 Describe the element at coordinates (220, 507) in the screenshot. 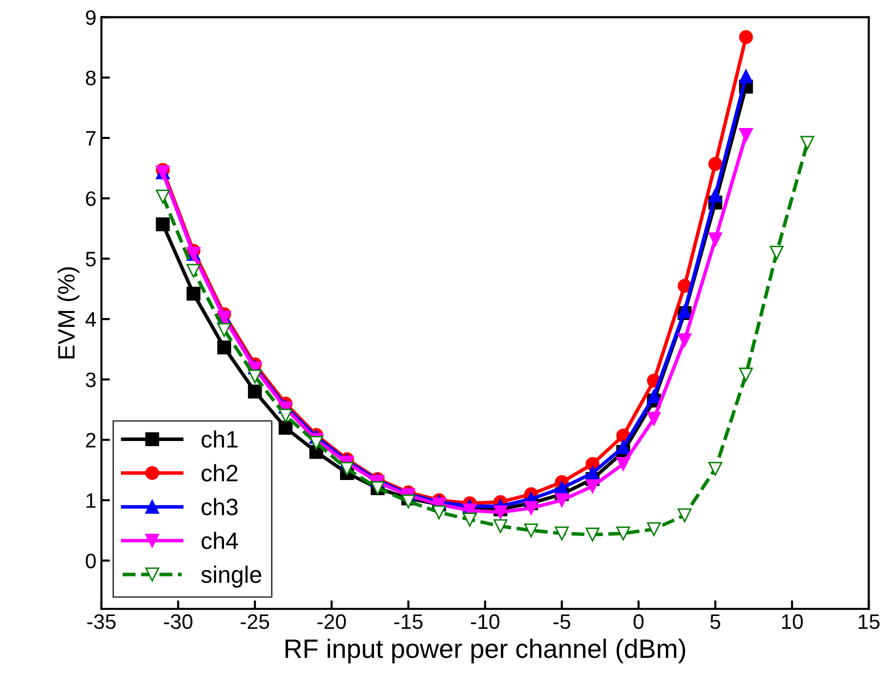

I see `legend-label: ch3` at that location.